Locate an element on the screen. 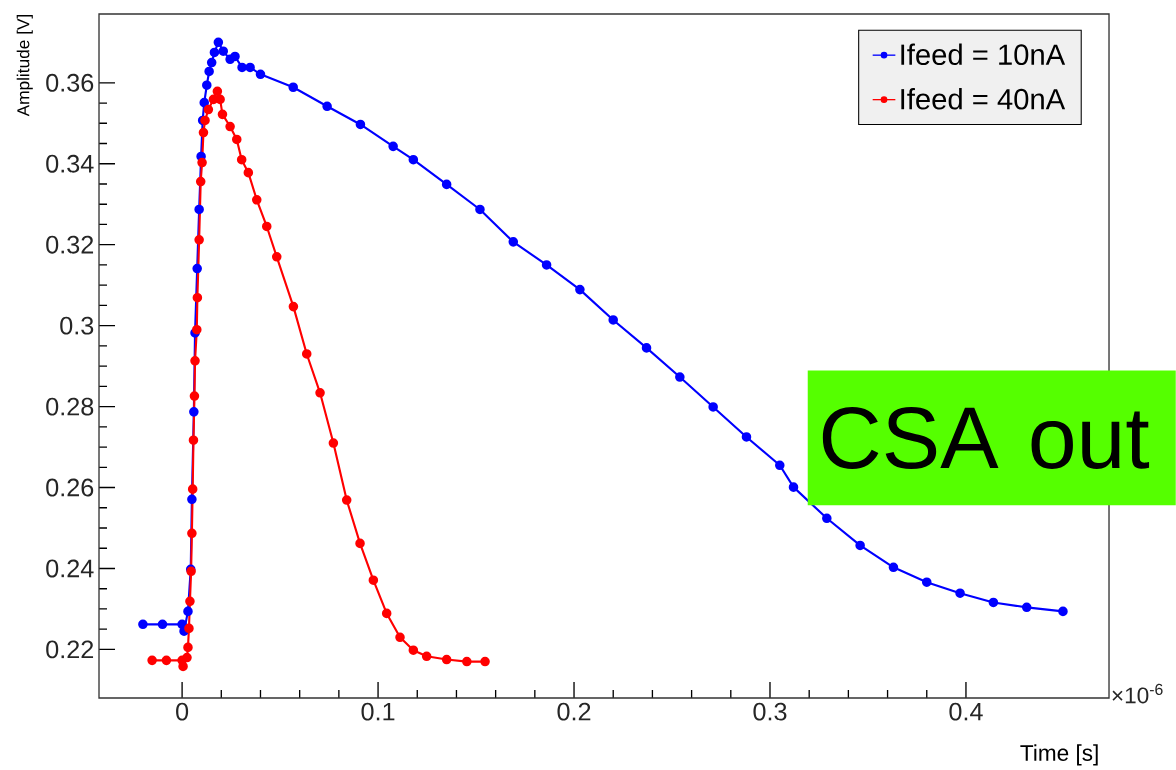 This screenshot has height=770, width=1176. y-tick-label: 0.34 is located at coordinates (70, 163).